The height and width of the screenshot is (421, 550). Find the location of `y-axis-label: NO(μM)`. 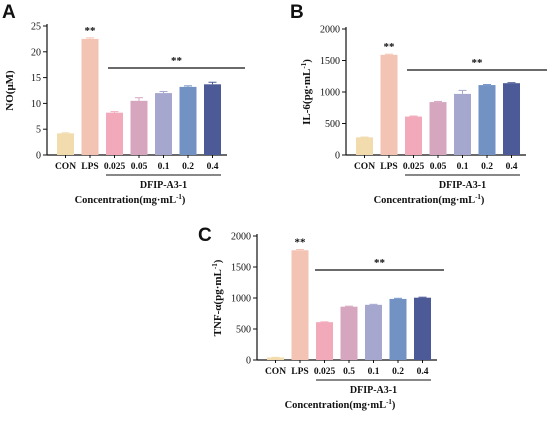

y-axis-label: NO(μM) is located at coordinates (10, 90).